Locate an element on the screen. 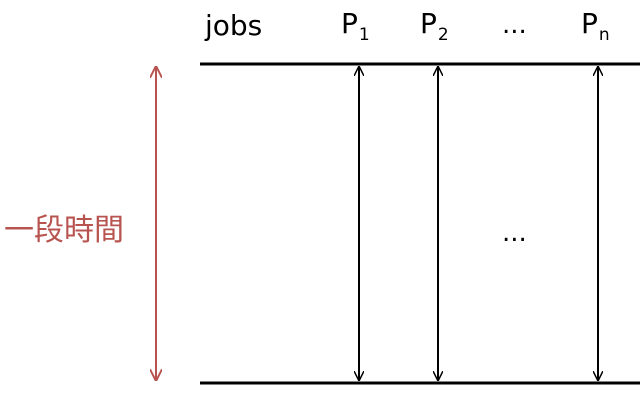 The width and height of the screenshot is (644, 402). pn-subscript: n is located at coordinates (604, 35).